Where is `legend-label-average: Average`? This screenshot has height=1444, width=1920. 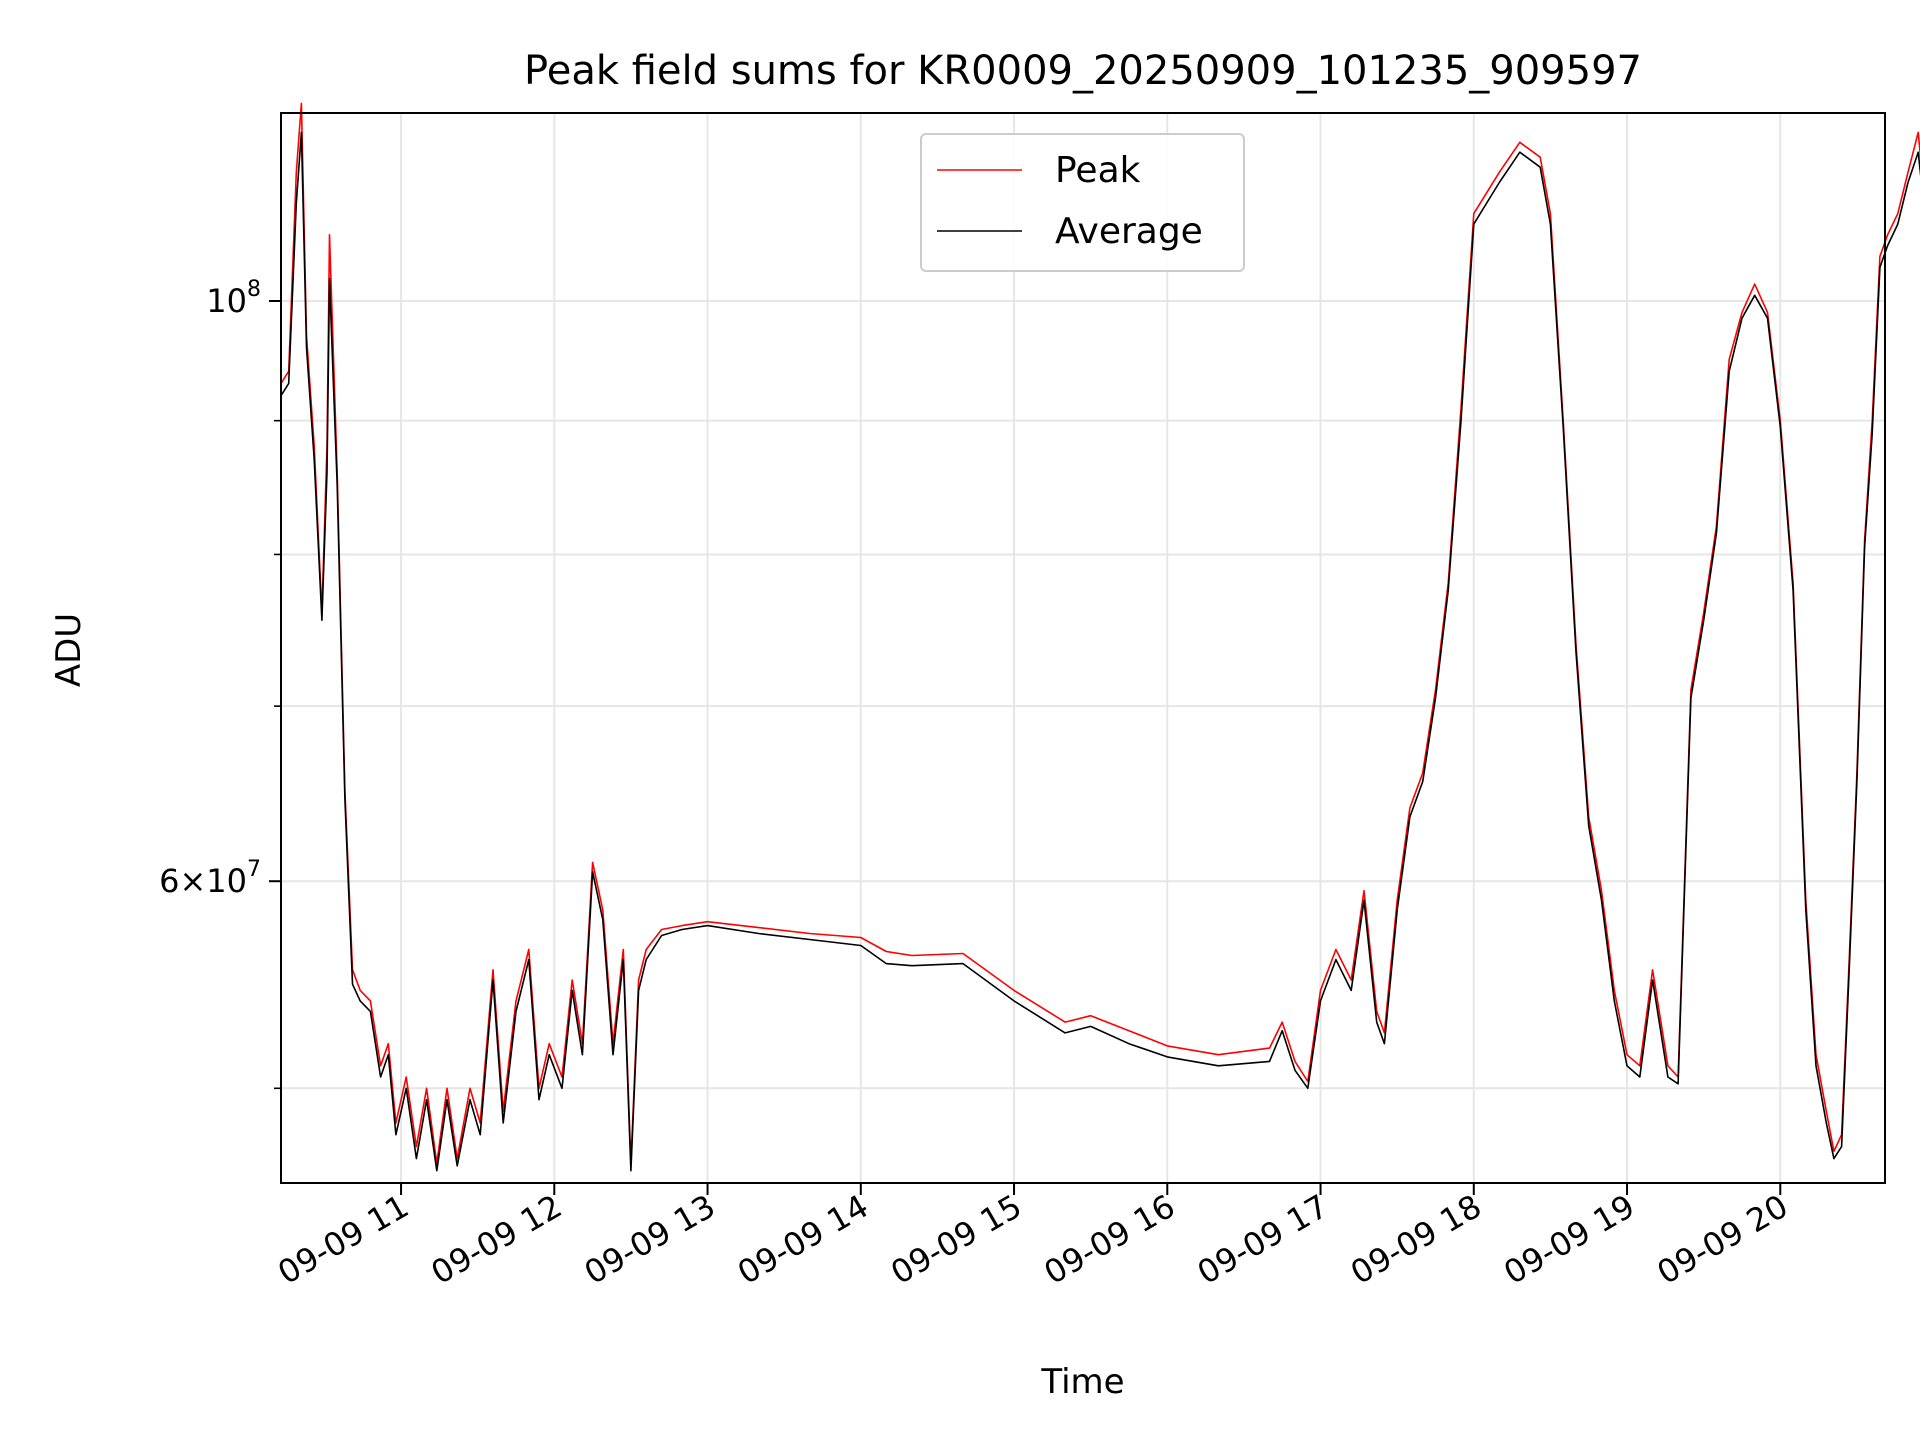
legend-label-average: Average is located at coordinates (1129, 231).